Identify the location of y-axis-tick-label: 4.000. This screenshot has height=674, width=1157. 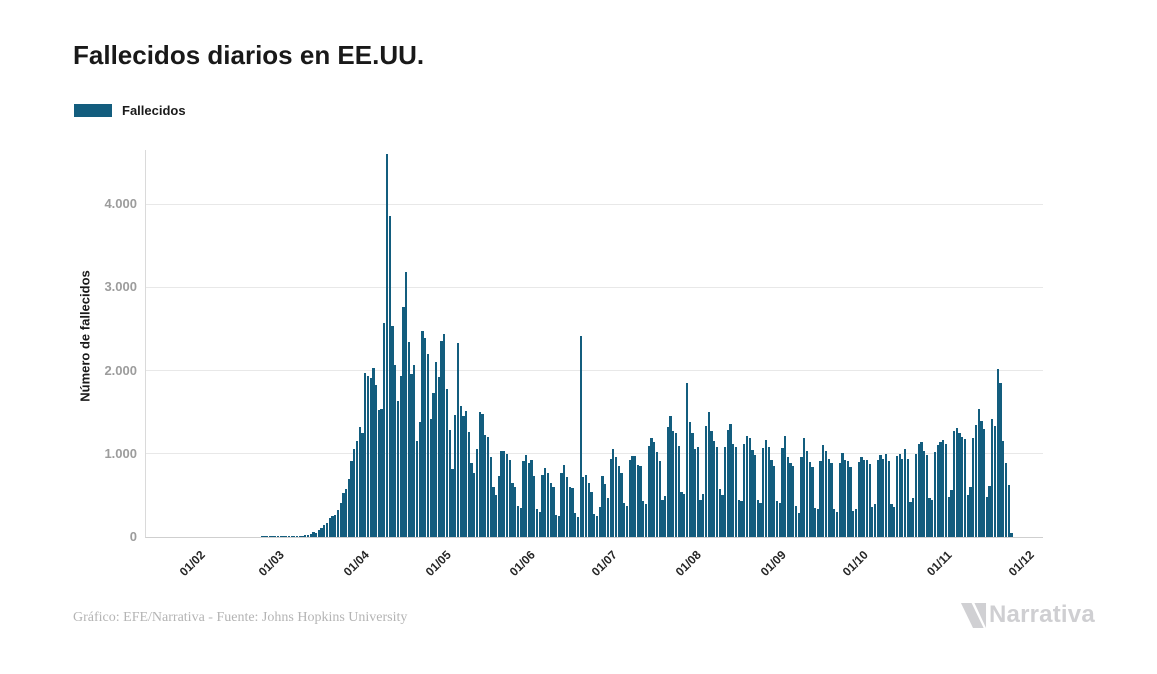
(120, 204).